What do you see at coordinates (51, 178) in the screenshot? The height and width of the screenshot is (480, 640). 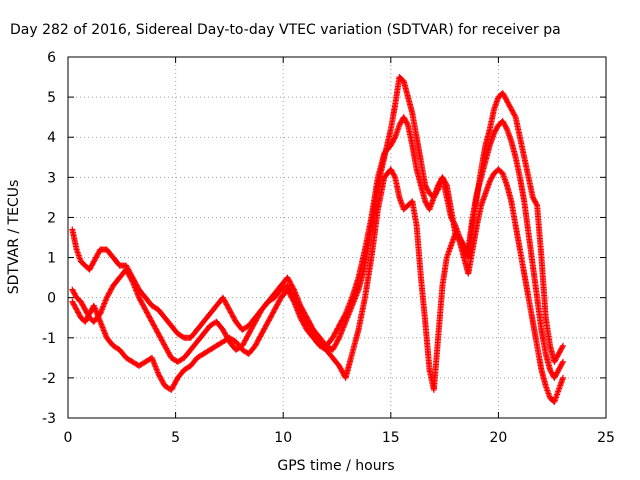 I see `y-tick-label: 3` at bounding box center [51, 178].